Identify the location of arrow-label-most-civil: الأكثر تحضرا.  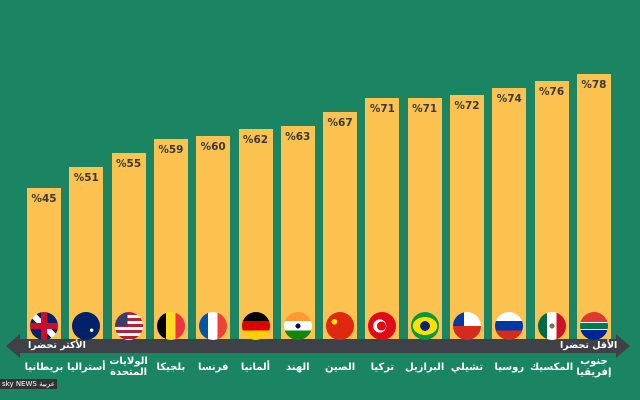
(57, 345).